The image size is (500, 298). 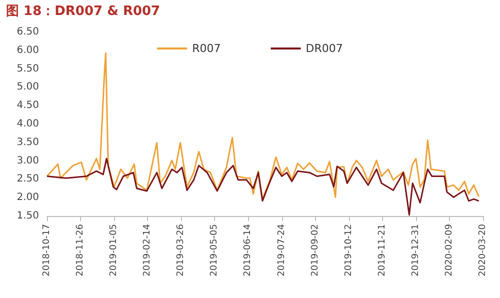 What do you see at coordinates (27, 160) in the screenshot?
I see `y-tick-label: 3.00` at bounding box center [27, 160].